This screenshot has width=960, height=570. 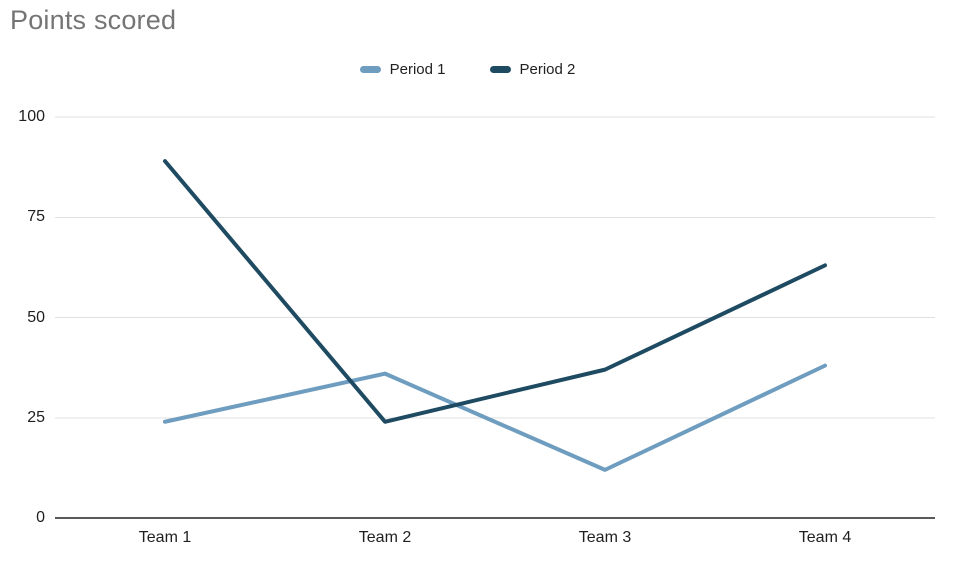 I want to click on x-category-label: Team 1, so click(x=165, y=537).